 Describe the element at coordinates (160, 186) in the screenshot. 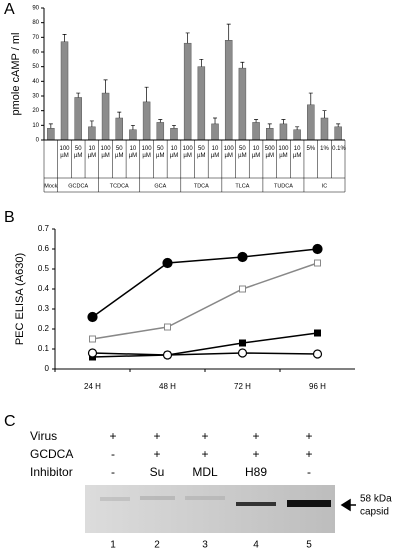

I see `group-label: GCA` at that location.